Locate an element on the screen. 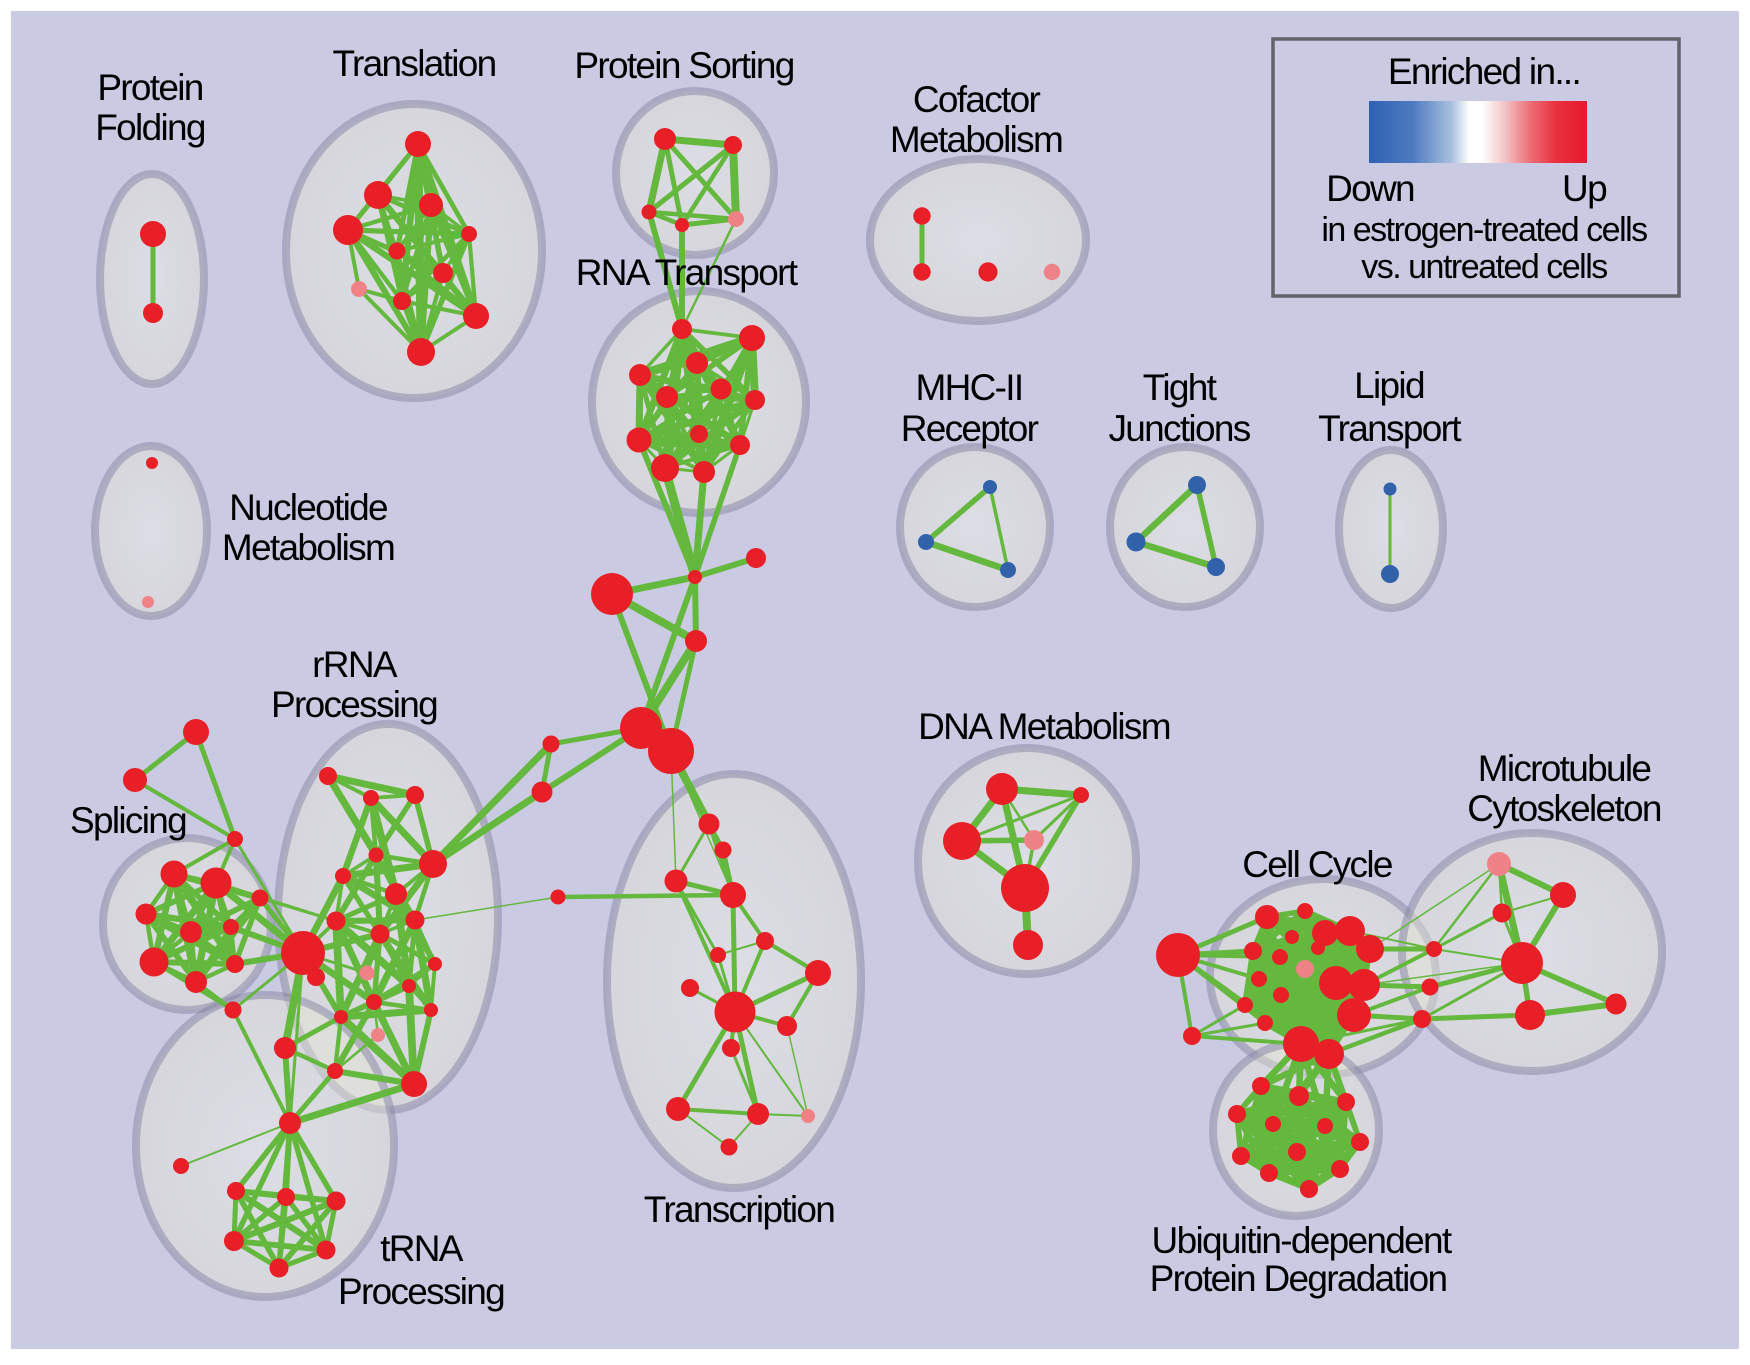  svg-text: Translation is located at coordinates (414, 63).